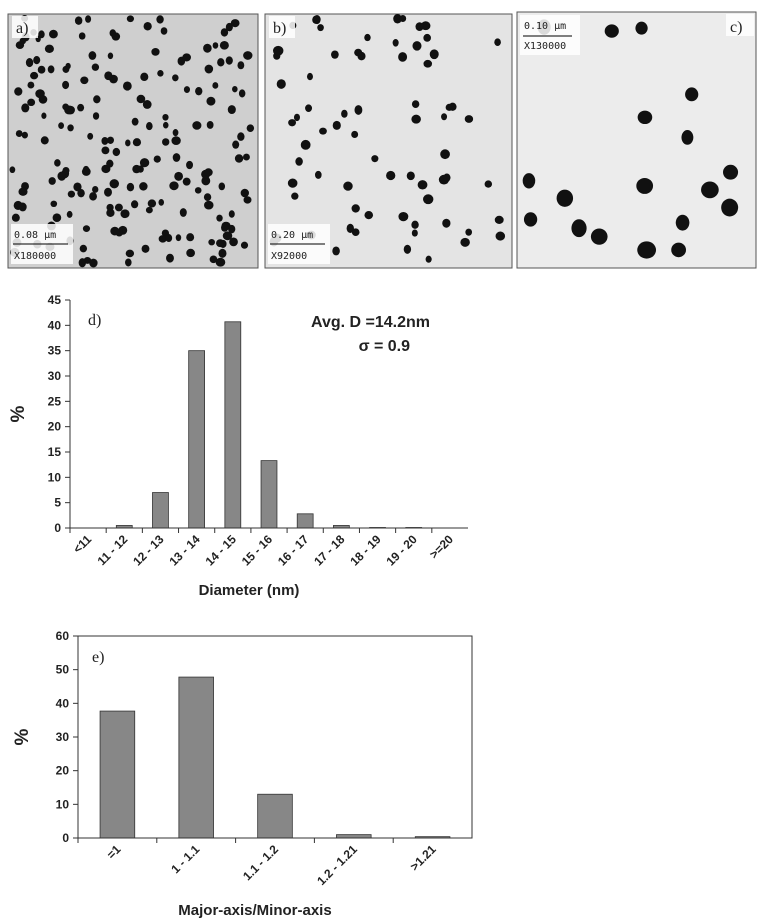 The width and height of the screenshot is (758, 923). Describe the element at coordinates (55, 376) in the screenshot. I see `y-tick-label: 30` at that location.